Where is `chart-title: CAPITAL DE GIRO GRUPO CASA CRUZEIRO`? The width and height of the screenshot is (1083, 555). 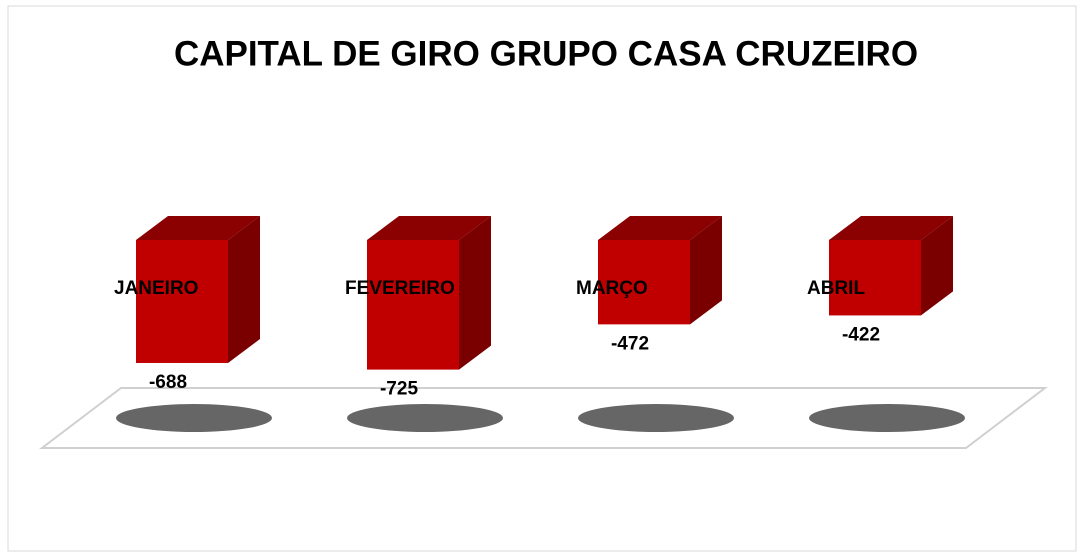 chart-title: CAPITAL DE GIRO GRUPO CASA CRUZEIRO is located at coordinates (546, 53).